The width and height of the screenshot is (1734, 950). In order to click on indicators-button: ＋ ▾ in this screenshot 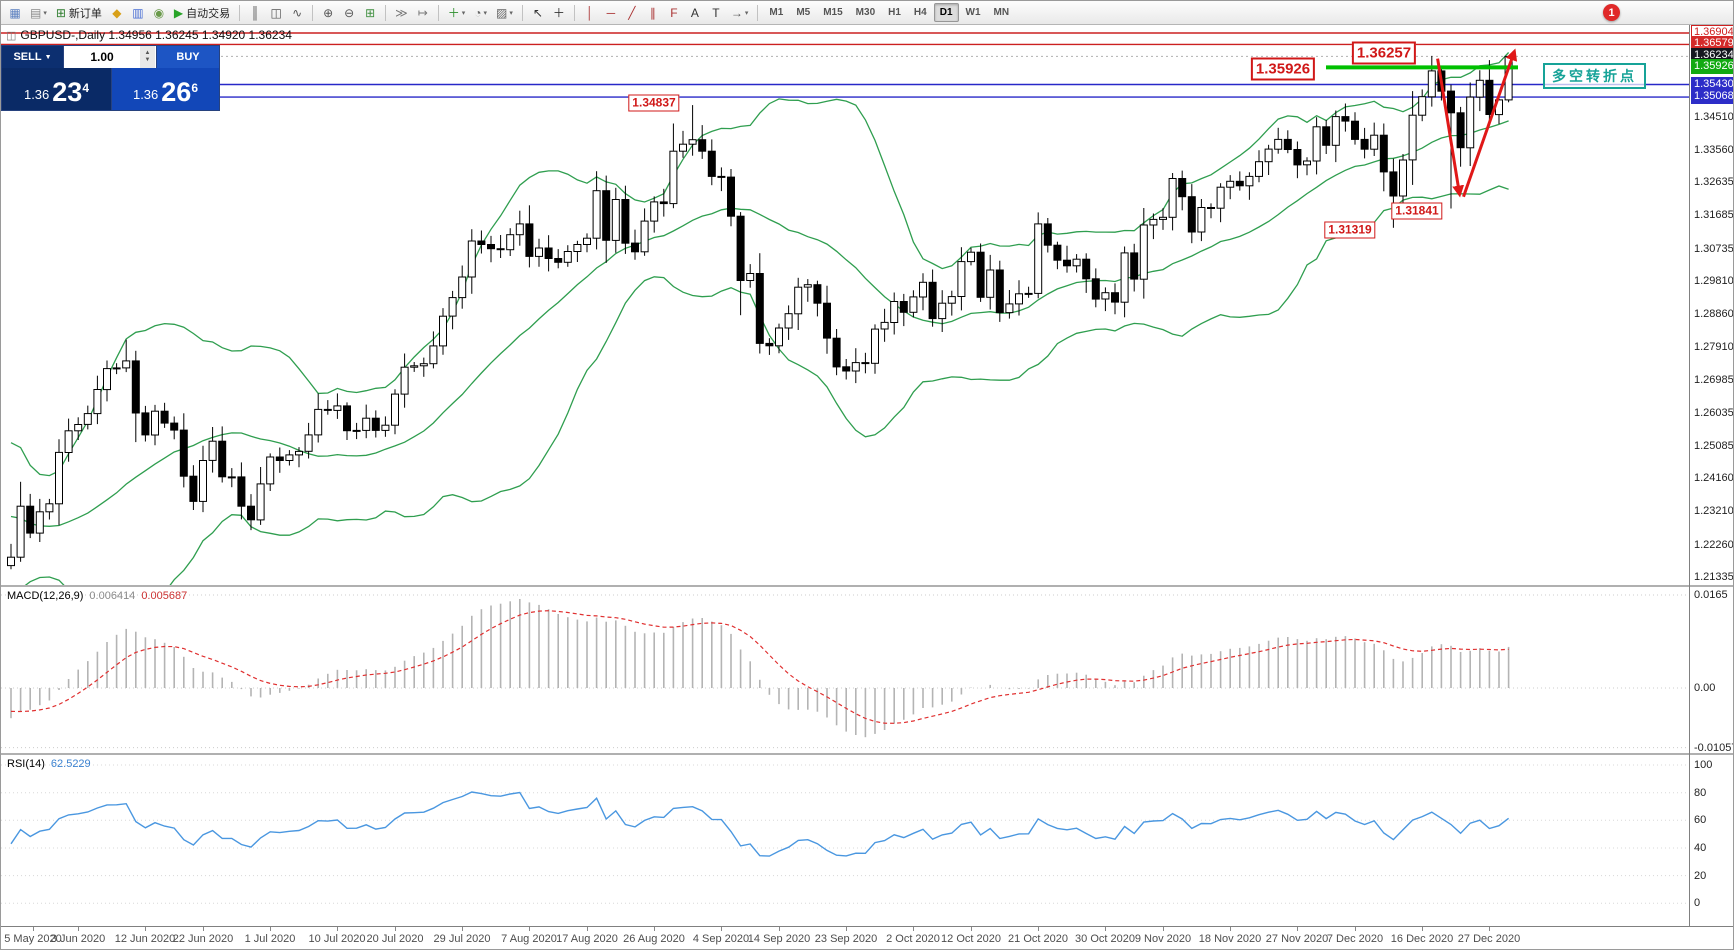, I will do `click(457, 13)`.